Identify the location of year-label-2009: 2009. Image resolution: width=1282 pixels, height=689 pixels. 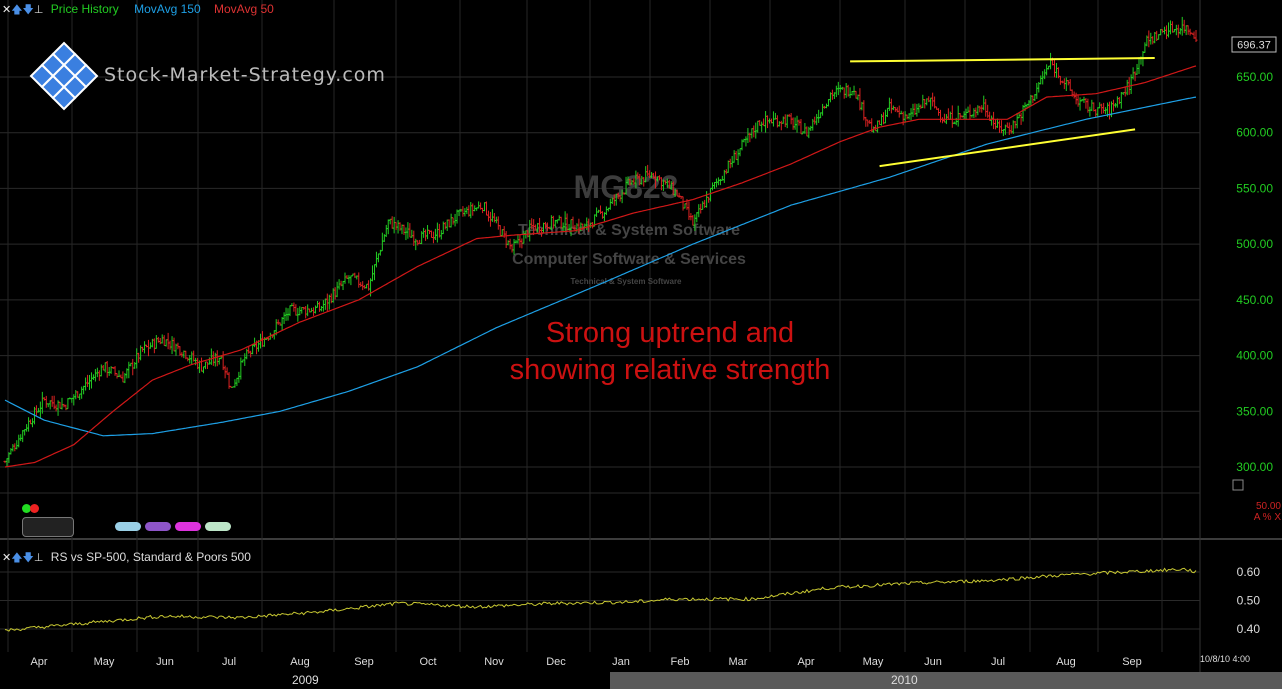
(305, 680).